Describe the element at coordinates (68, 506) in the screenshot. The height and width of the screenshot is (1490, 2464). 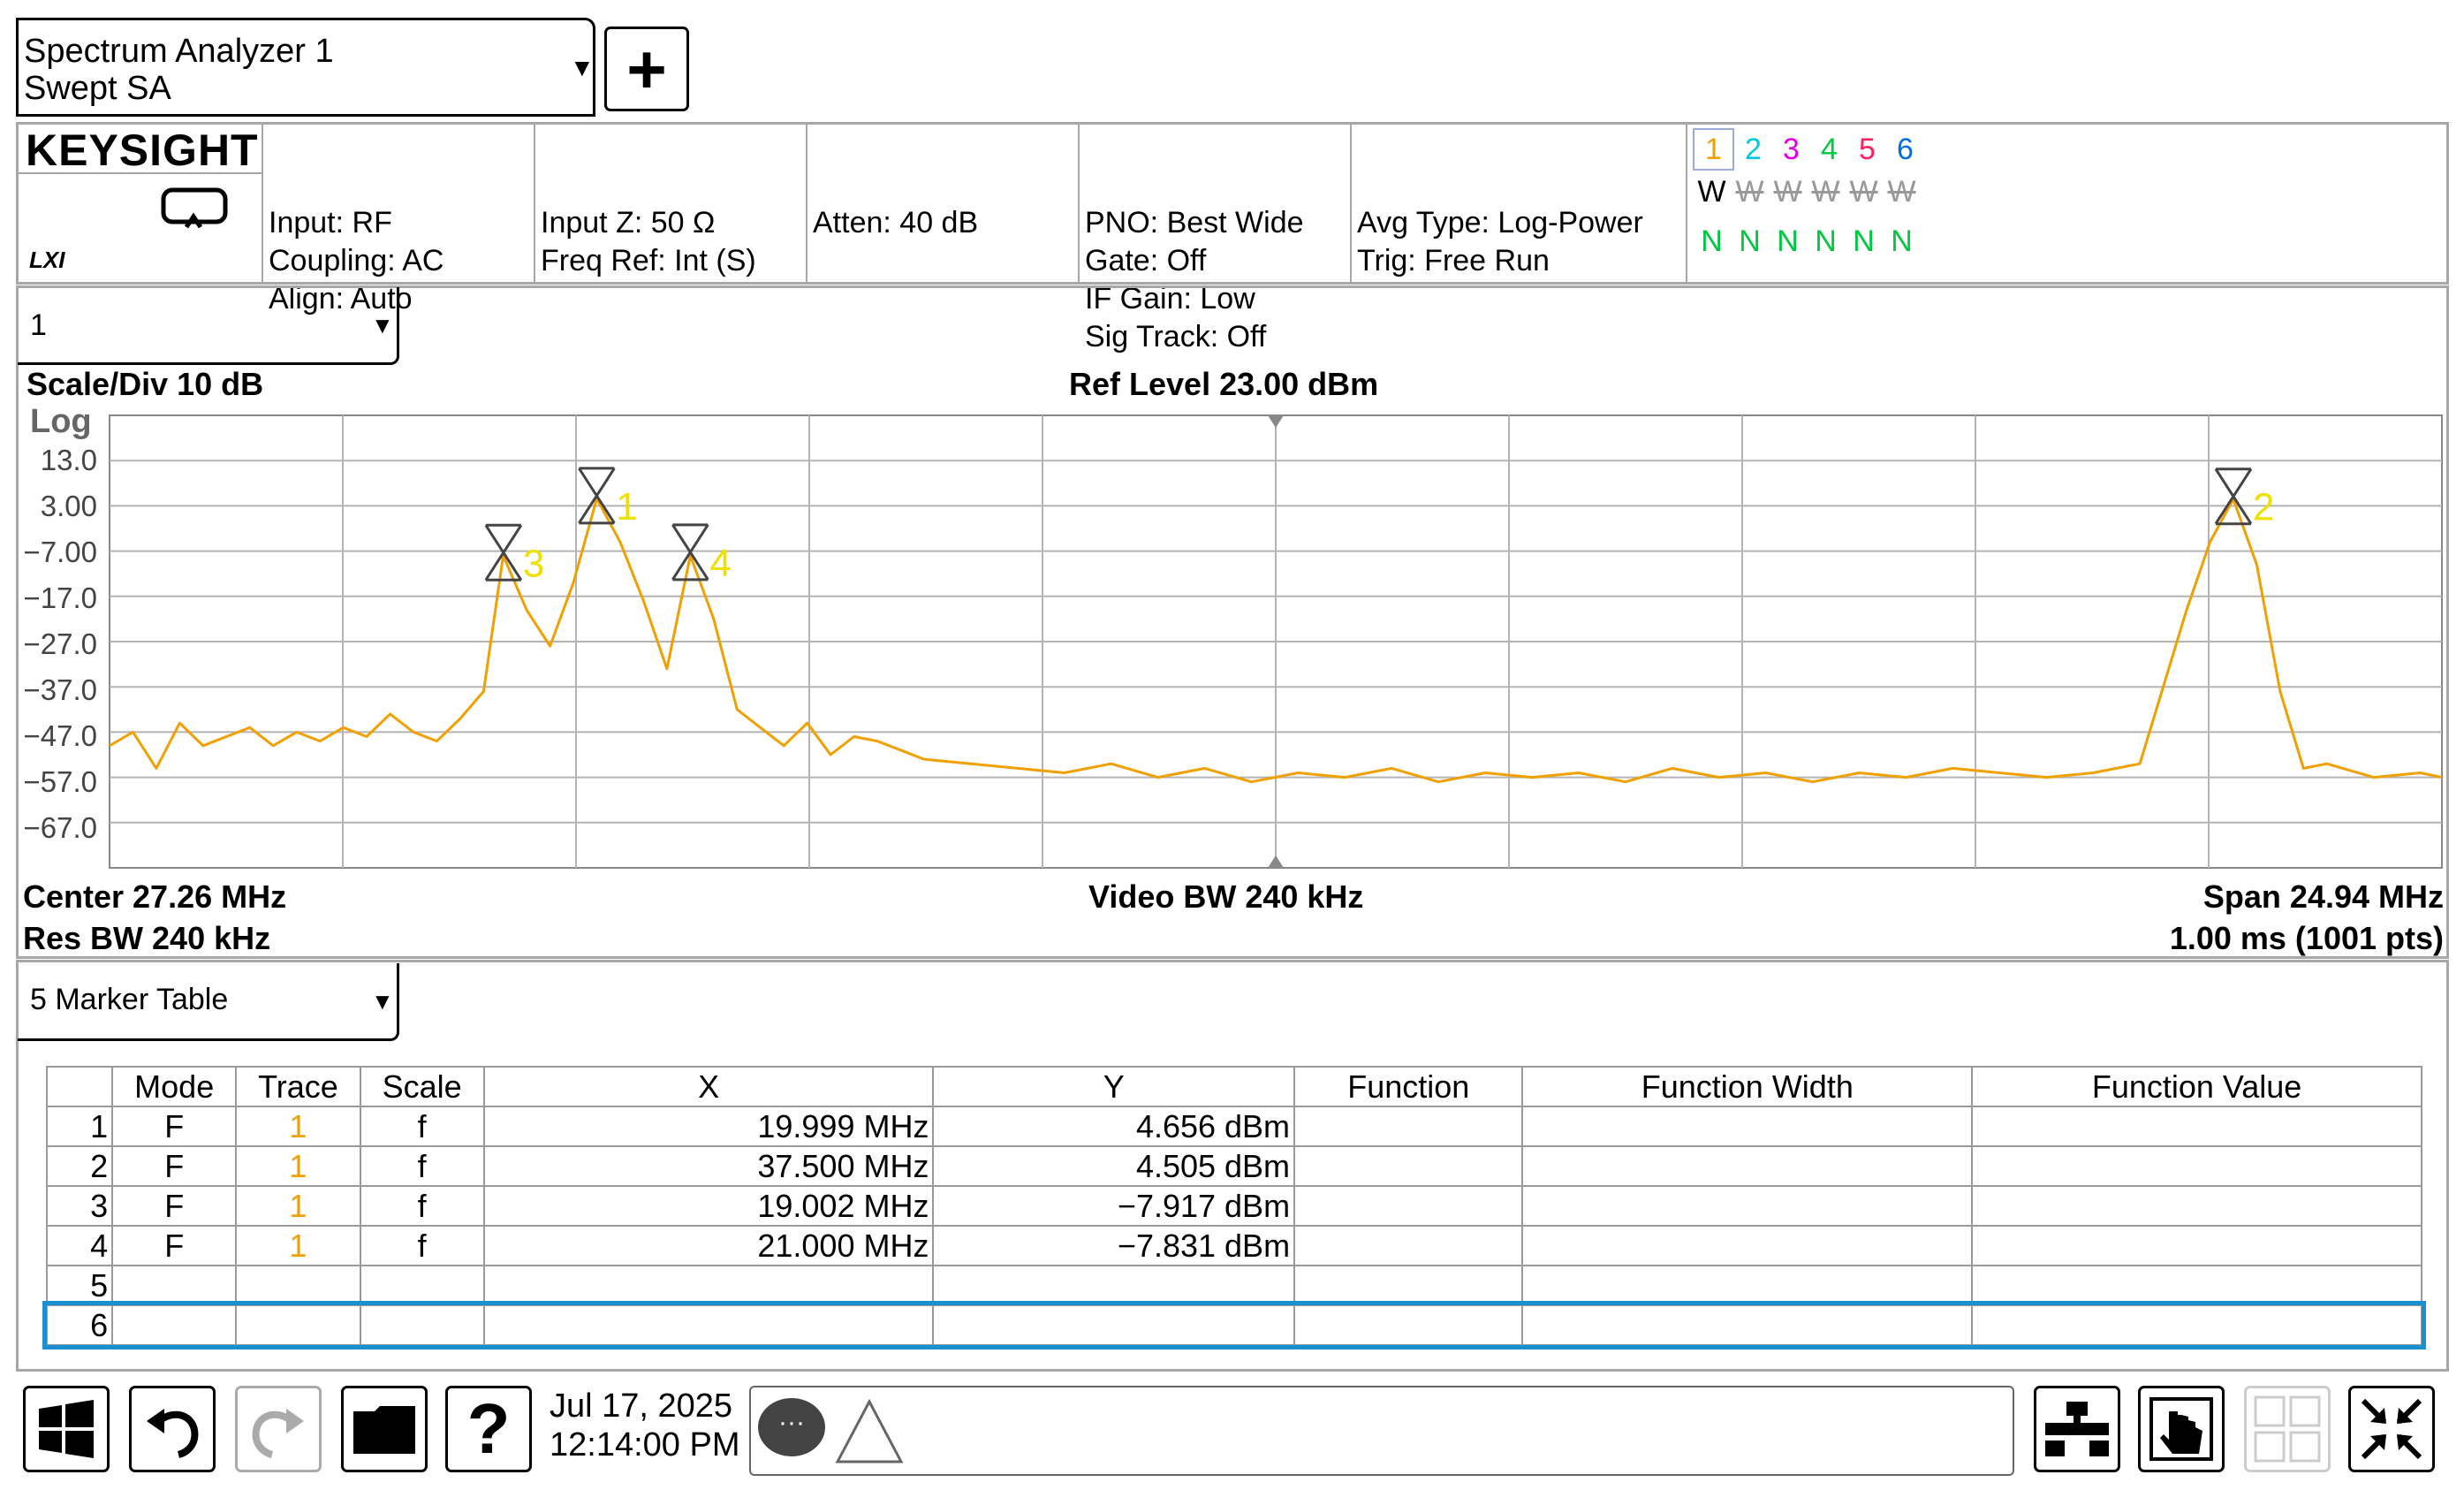
I see `y-tick: 3.00` at that location.